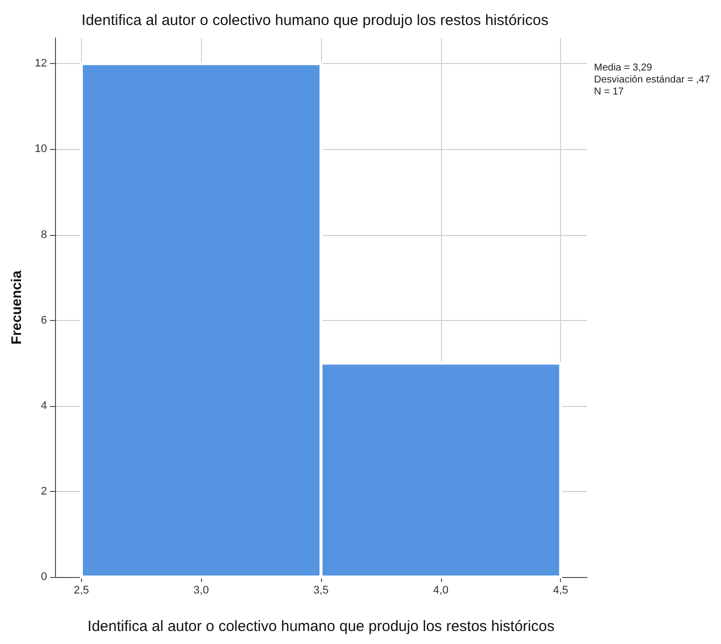 The height and width of the screenshot is (644, 721). I want to click on x-tick-label: 4,5, so click(560, 590).